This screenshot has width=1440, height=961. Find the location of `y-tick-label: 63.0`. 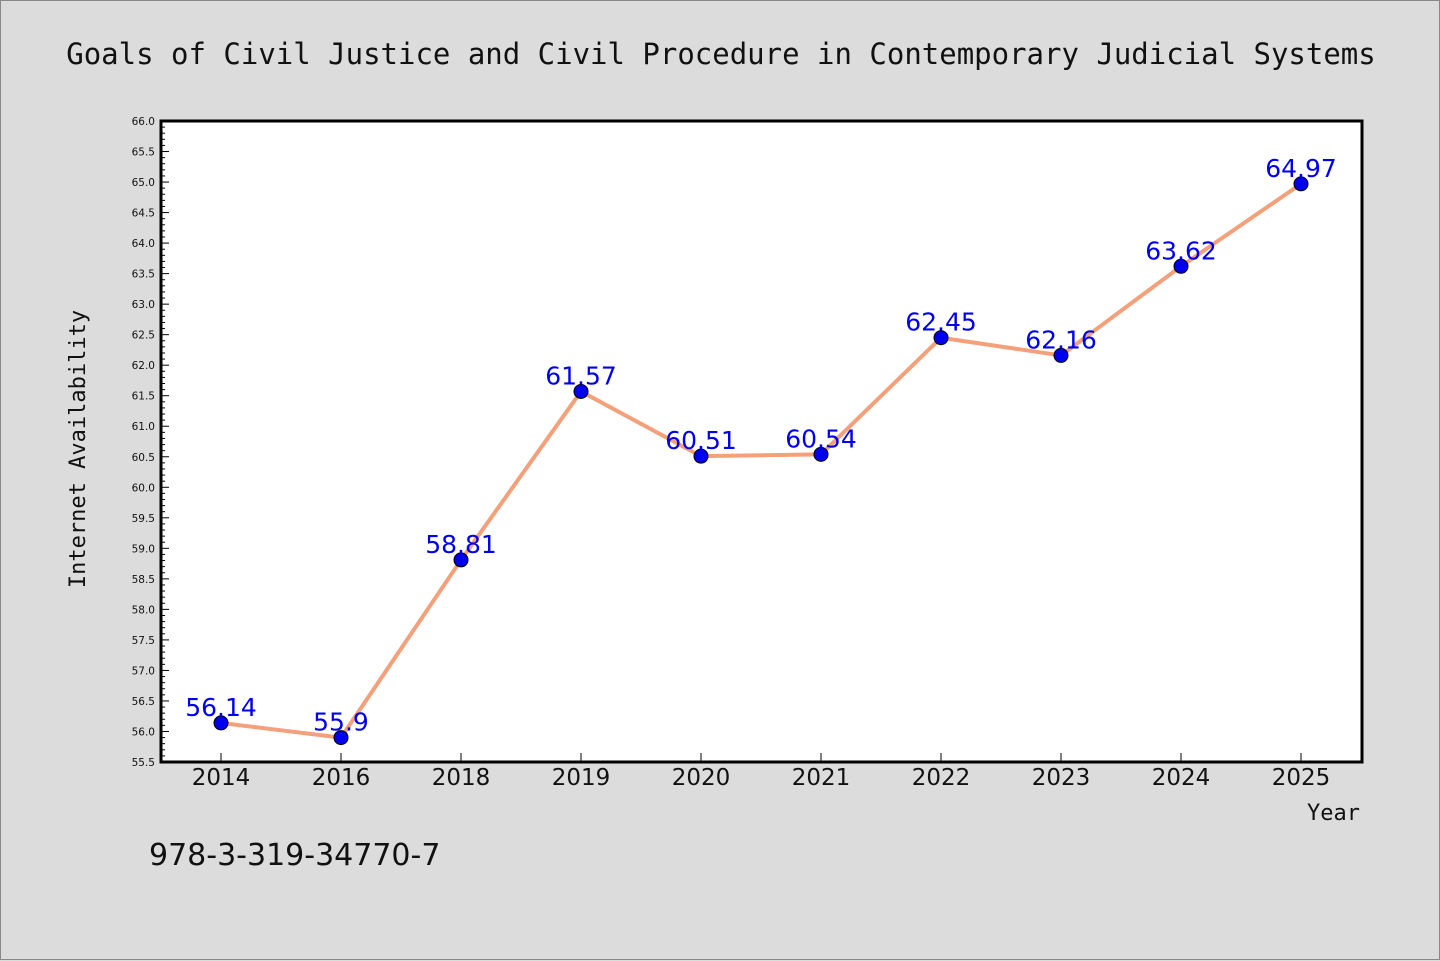

y-tick-label: 63.0 is located at coordinates (143, 305).